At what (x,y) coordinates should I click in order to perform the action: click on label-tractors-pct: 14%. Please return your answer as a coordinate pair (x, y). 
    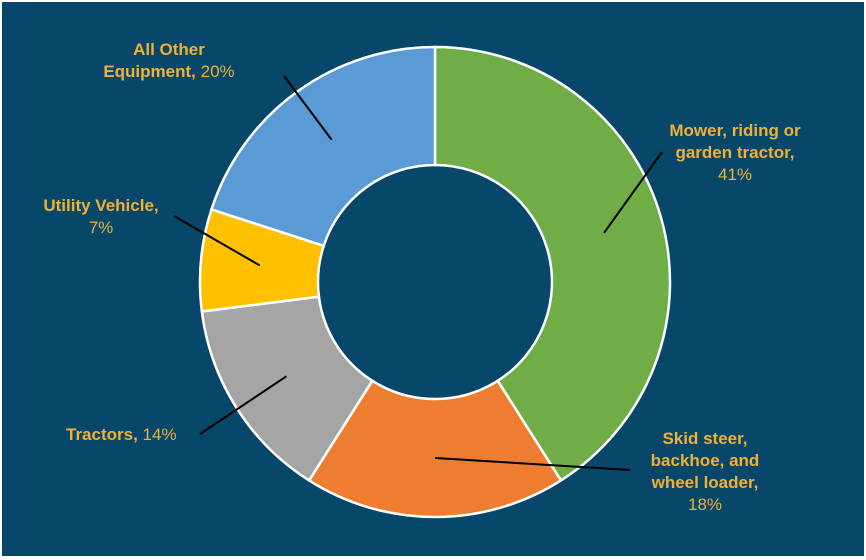
    Looking at the image, I should click on (159, 434).